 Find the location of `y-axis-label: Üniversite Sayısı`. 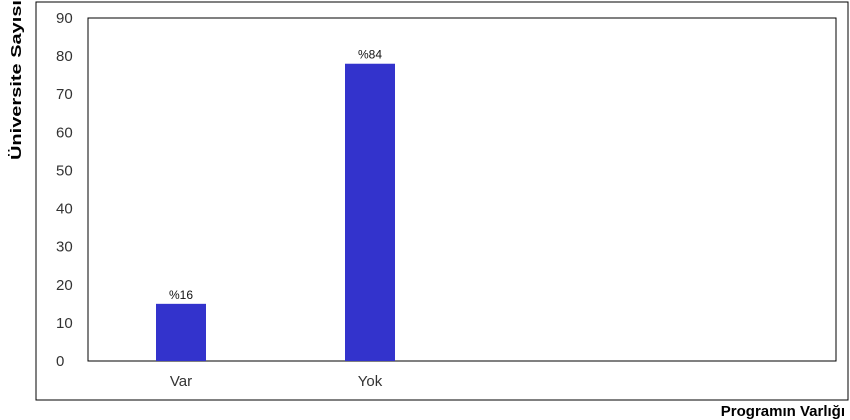

y-axis-label: Üniversite Sayısı is located at coordinates (16, 80).